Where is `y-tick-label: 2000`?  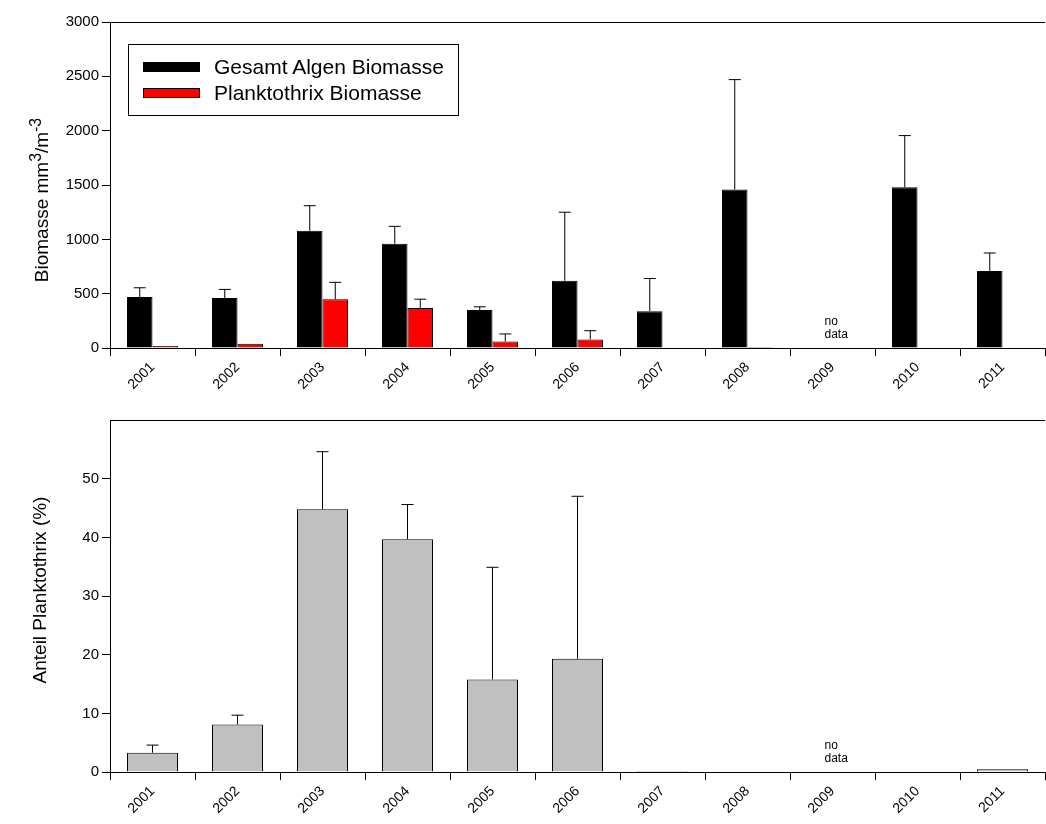 y-tick-label: 2000 is located at coordinates (82, 129).